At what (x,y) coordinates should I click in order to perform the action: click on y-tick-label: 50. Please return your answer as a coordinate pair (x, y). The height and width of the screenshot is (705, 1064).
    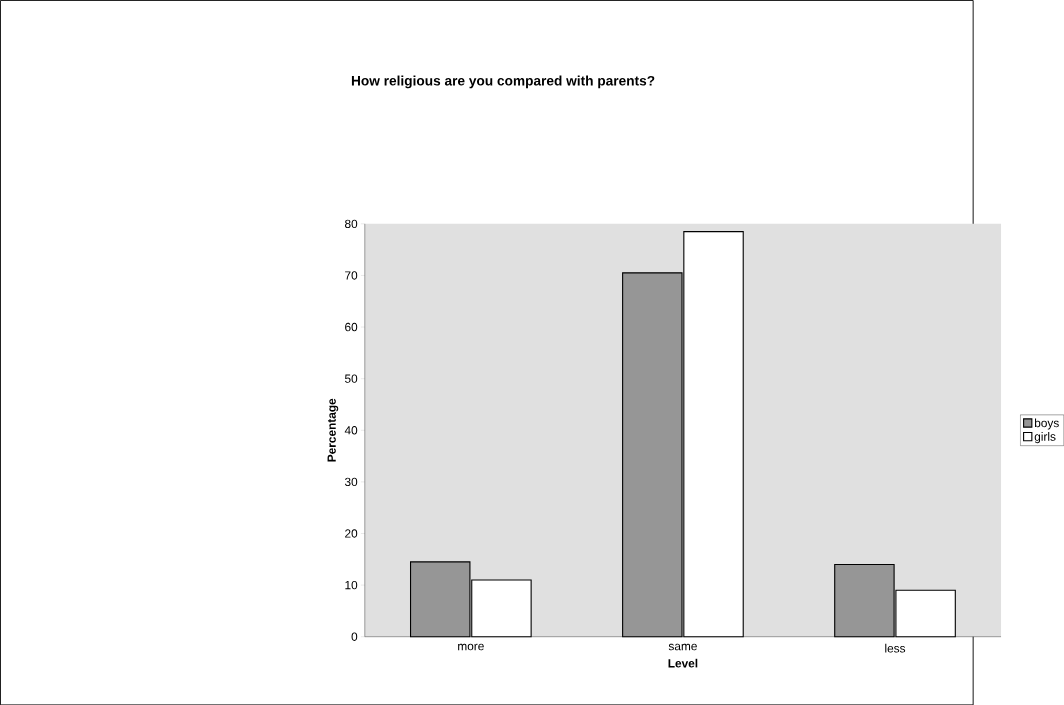
    Looking at the image, I should click on (351, 378).